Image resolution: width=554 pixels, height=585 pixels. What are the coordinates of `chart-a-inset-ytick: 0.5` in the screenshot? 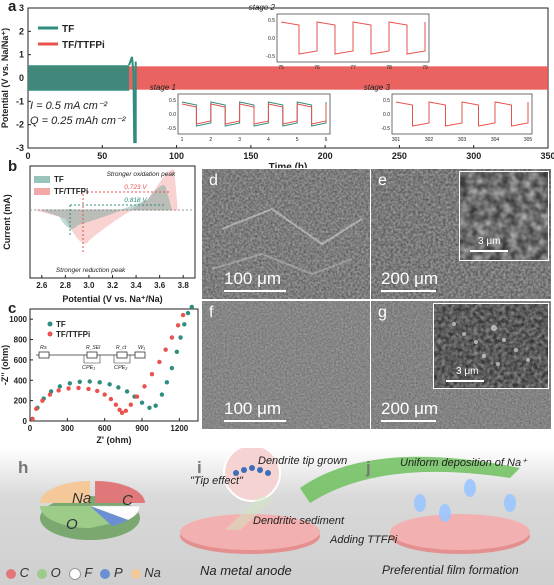 It's located at (386, 101).